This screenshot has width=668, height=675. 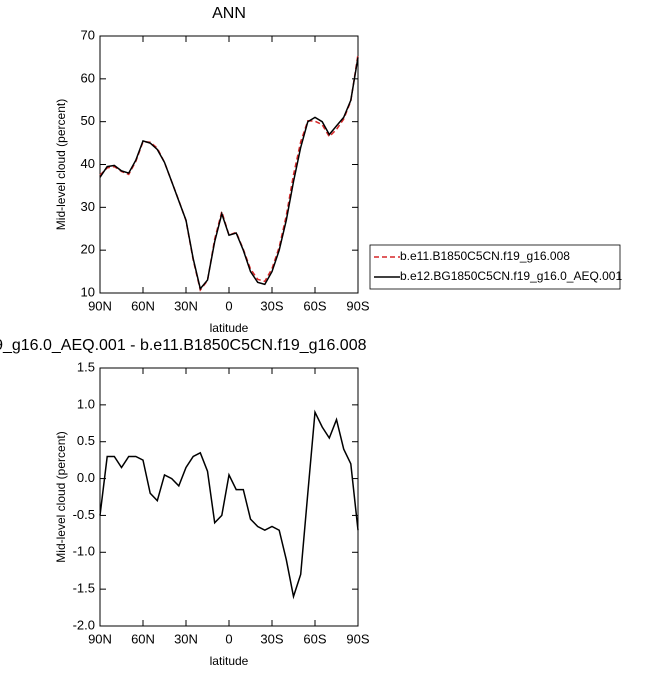 I want to click on y-tick-label: 10, so click(x=88, y=291).